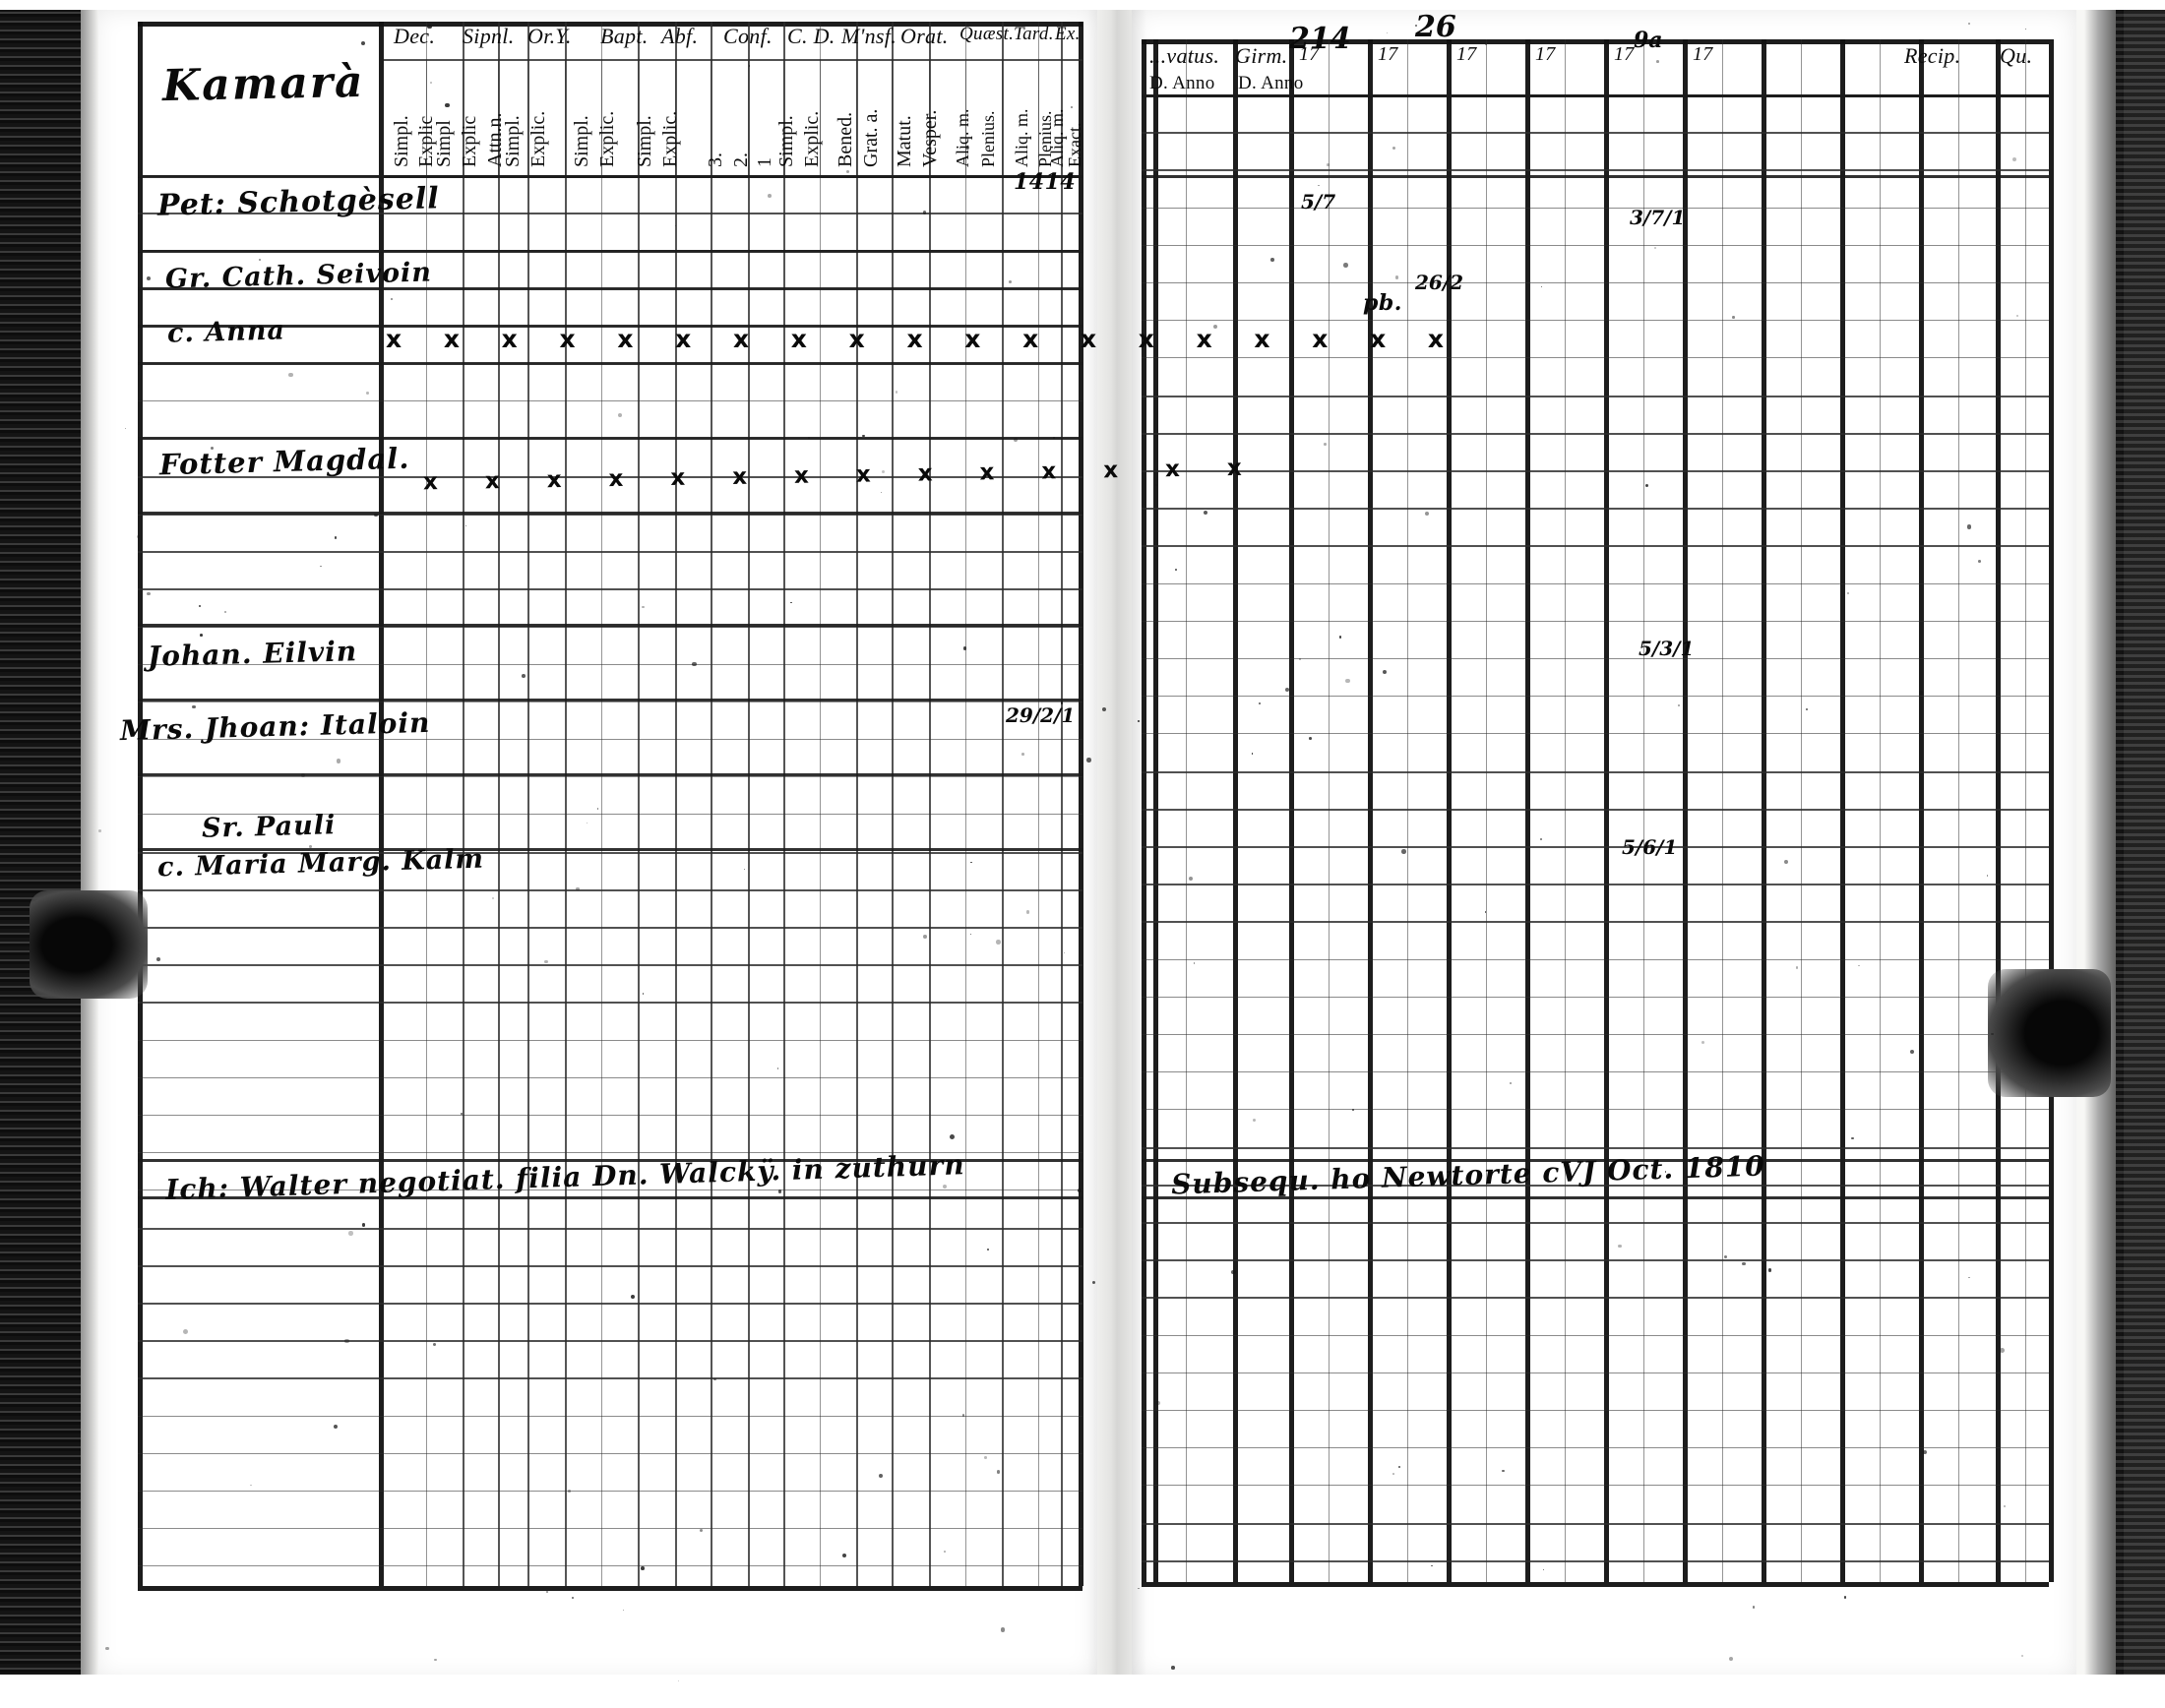 The height and width of the screenshot is (1708, 2165). I want to click on book-gutter-shadow, so click(1116, 854).